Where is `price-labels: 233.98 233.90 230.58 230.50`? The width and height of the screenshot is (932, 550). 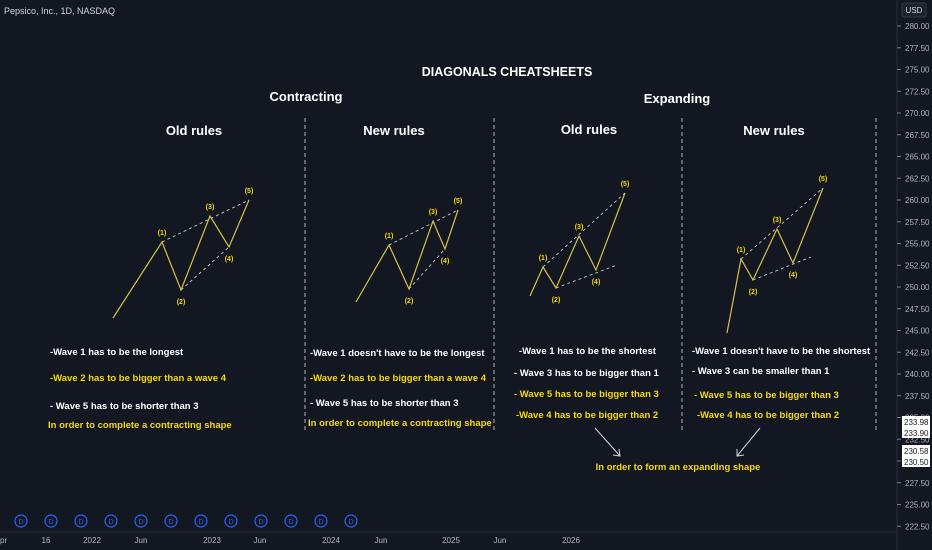 price-labels: 233.98 233.90 230.58 230.50 is located at coordinates (916, 441).